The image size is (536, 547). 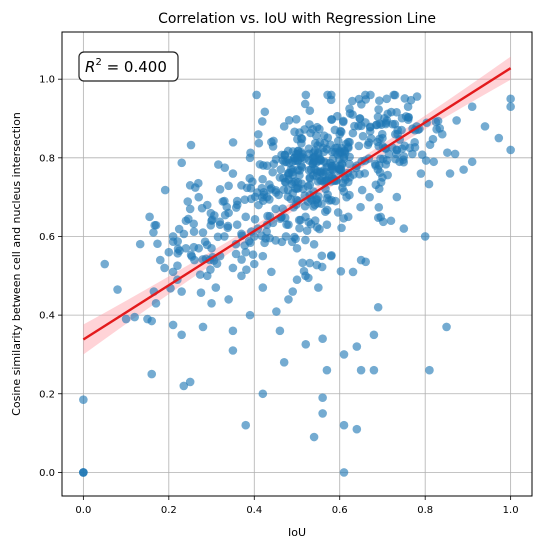 What do you see at coordinates (254, 510) in the screenshot?
I see `x-tick-label: 0.4` at bounding box center [254, 510].